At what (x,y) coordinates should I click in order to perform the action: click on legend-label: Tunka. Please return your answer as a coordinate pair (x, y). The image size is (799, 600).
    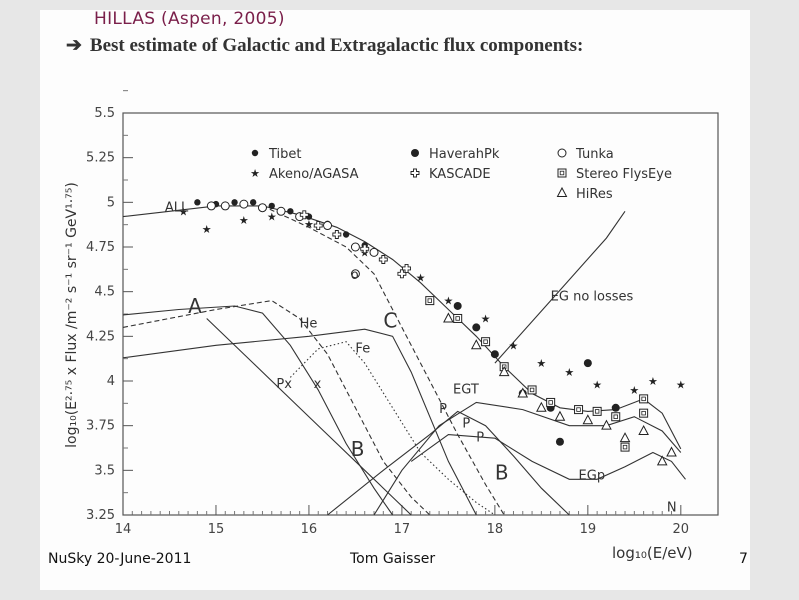
    Looking at the image, I should click on (594, 154).